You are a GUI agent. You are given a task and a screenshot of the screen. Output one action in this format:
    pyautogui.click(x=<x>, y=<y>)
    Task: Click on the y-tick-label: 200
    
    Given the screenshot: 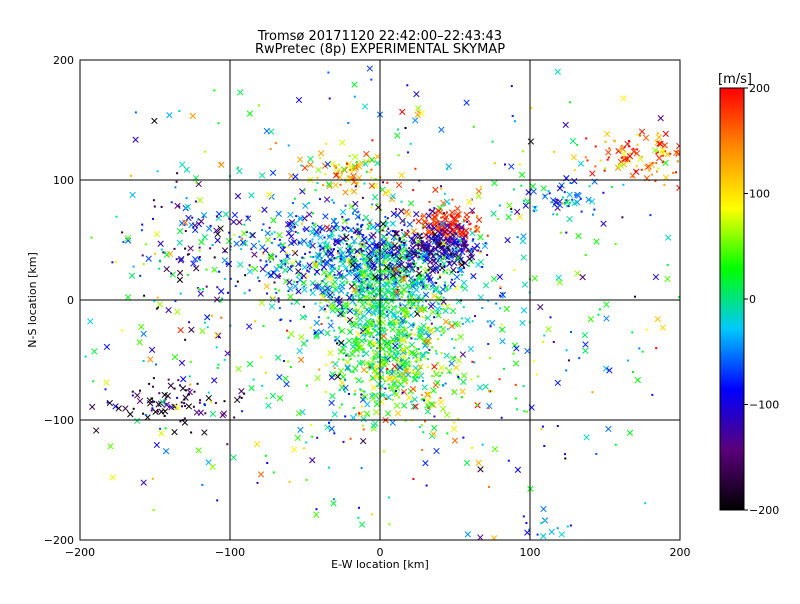 What is the action you would take?
    pyautogui.click(x=63, y=60)
    